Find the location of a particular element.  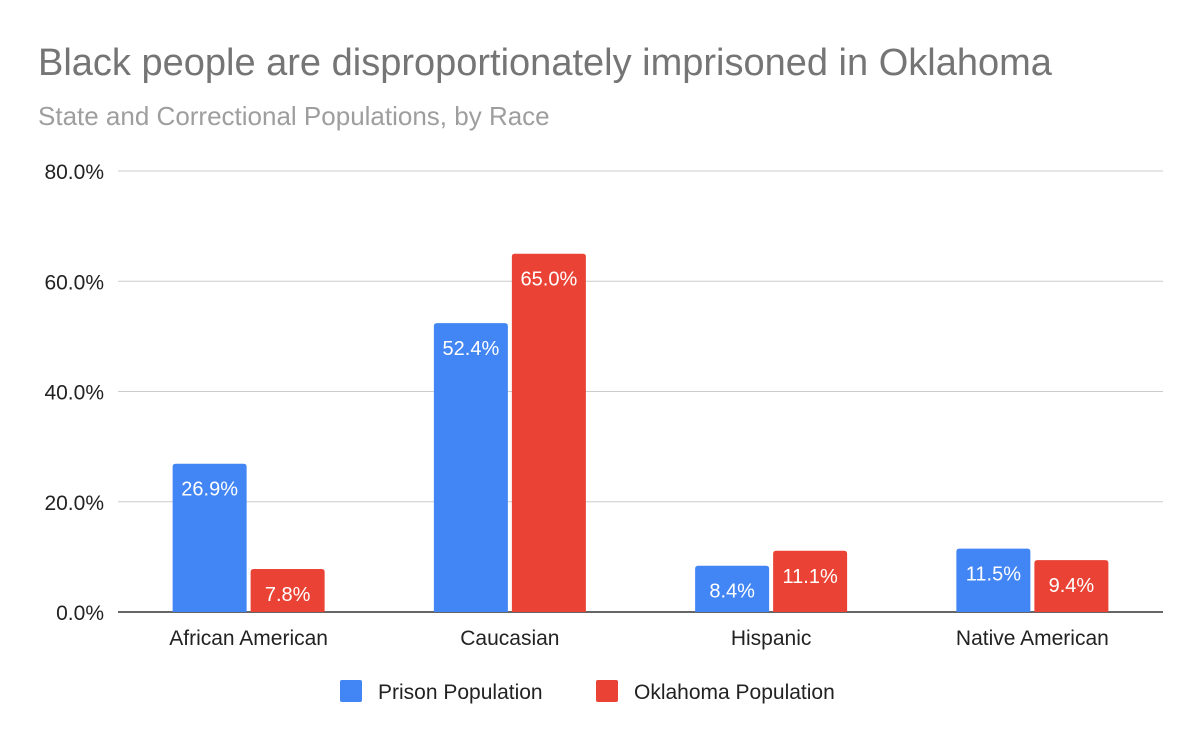

bar-oklahoma-population-native-american is located at coordinates (1071, 586).